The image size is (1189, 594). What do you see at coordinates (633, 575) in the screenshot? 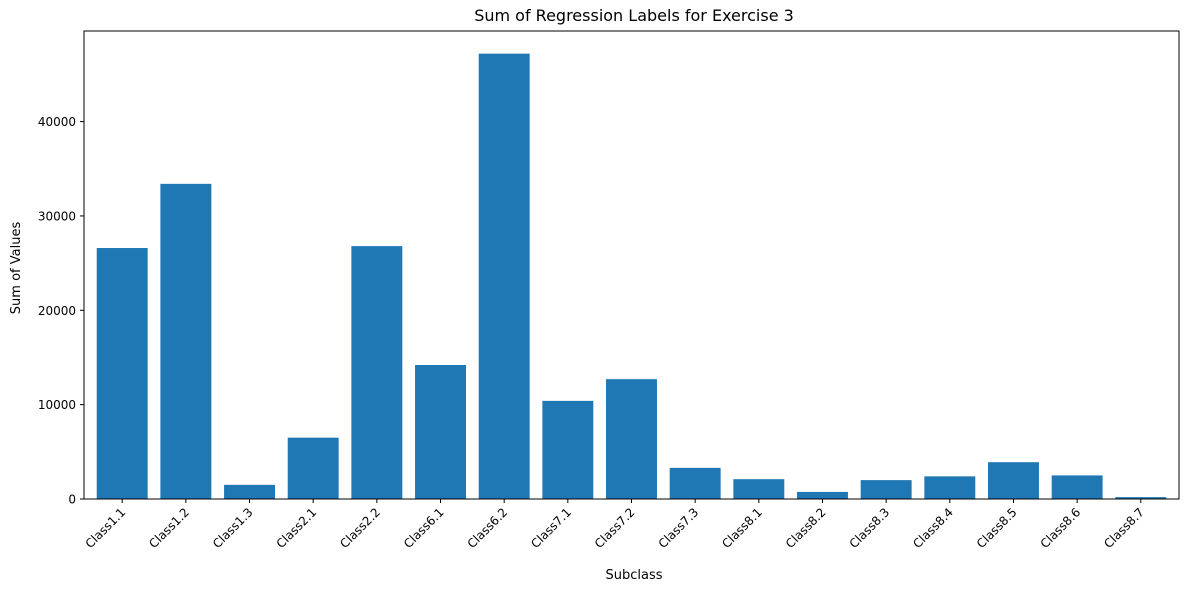
I see `x-axis-label: Subclass` at bounding box center [633, 575].